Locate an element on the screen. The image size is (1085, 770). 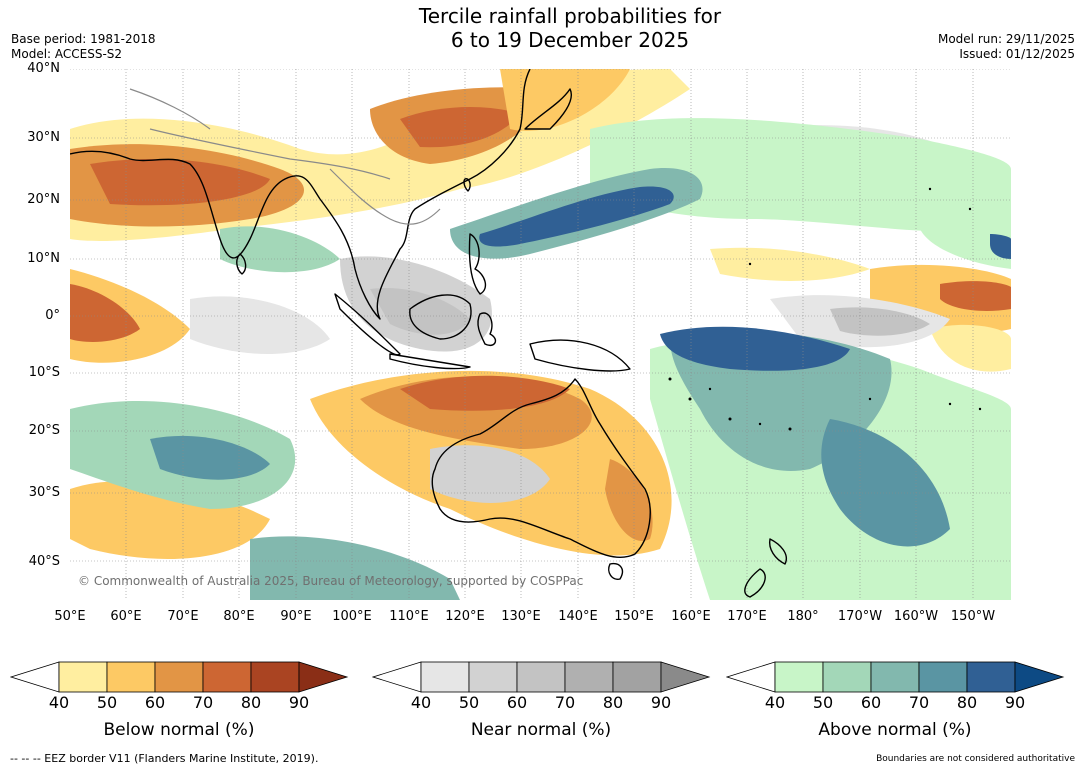
lon-label: 140°E is located at coordinates (578, 616).